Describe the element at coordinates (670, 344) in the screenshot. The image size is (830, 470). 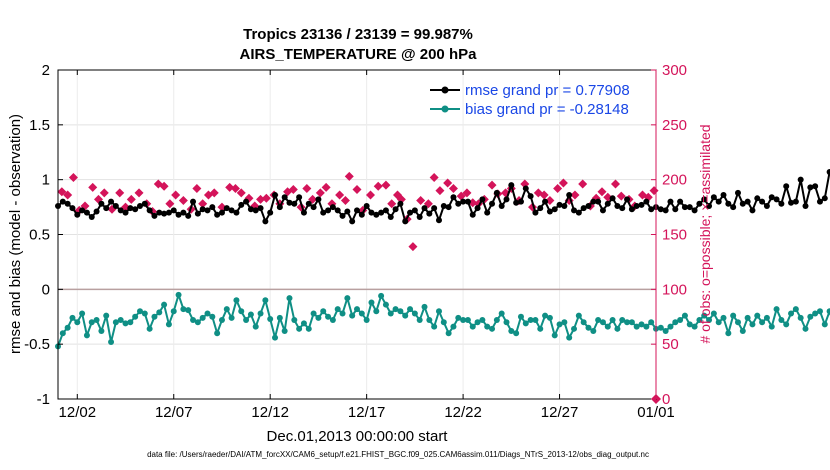
I see `y-right-tick-label-1: 50` at that location.